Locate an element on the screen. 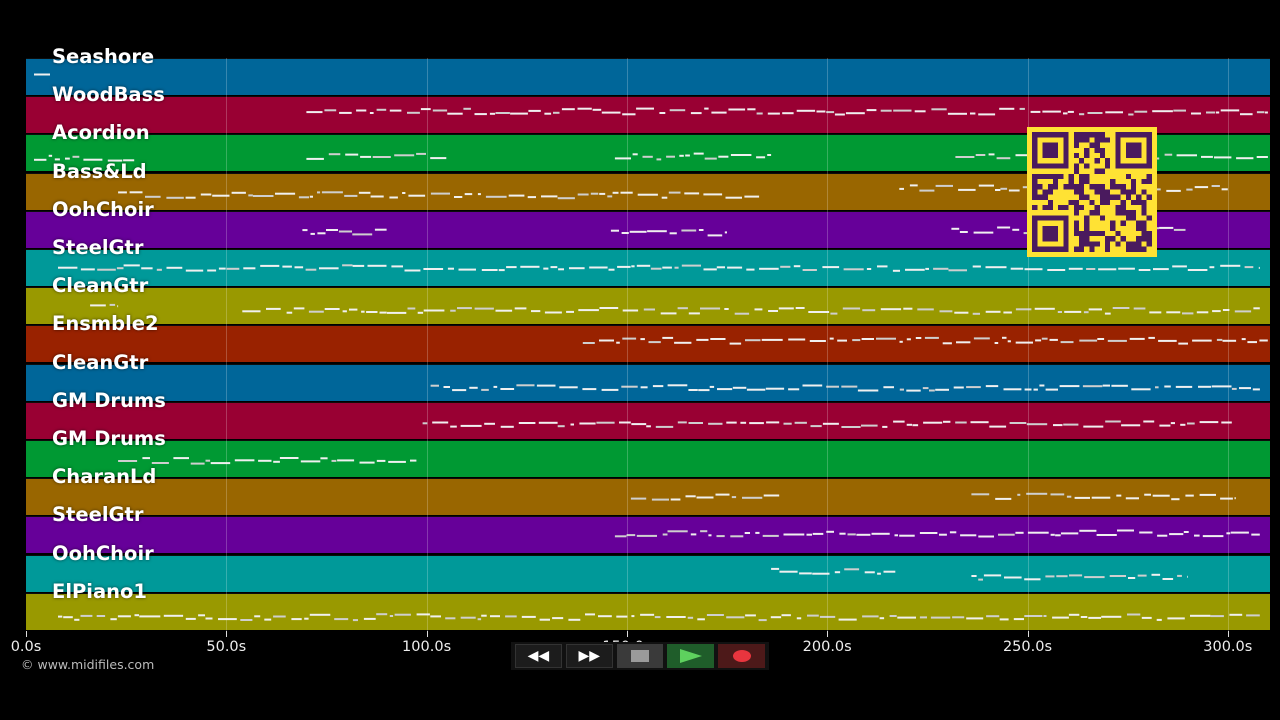  record-button is located at coordinates (741, 656).